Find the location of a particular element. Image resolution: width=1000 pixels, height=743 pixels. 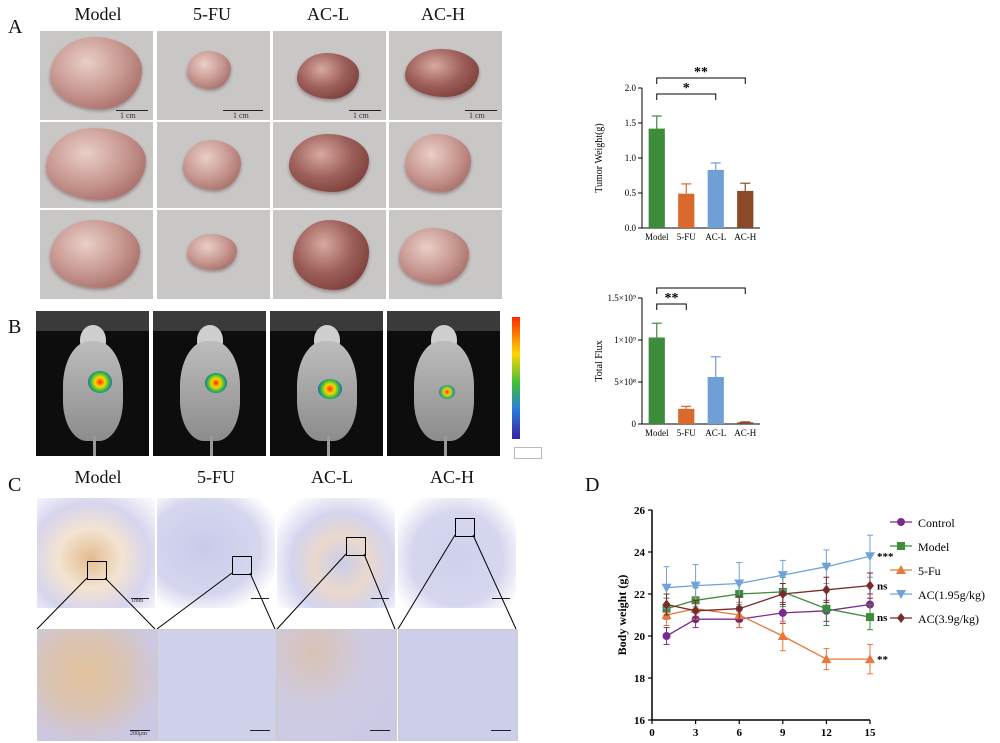

panel-c-label-5fu: 5-FU is located at coordinates (215, 477).